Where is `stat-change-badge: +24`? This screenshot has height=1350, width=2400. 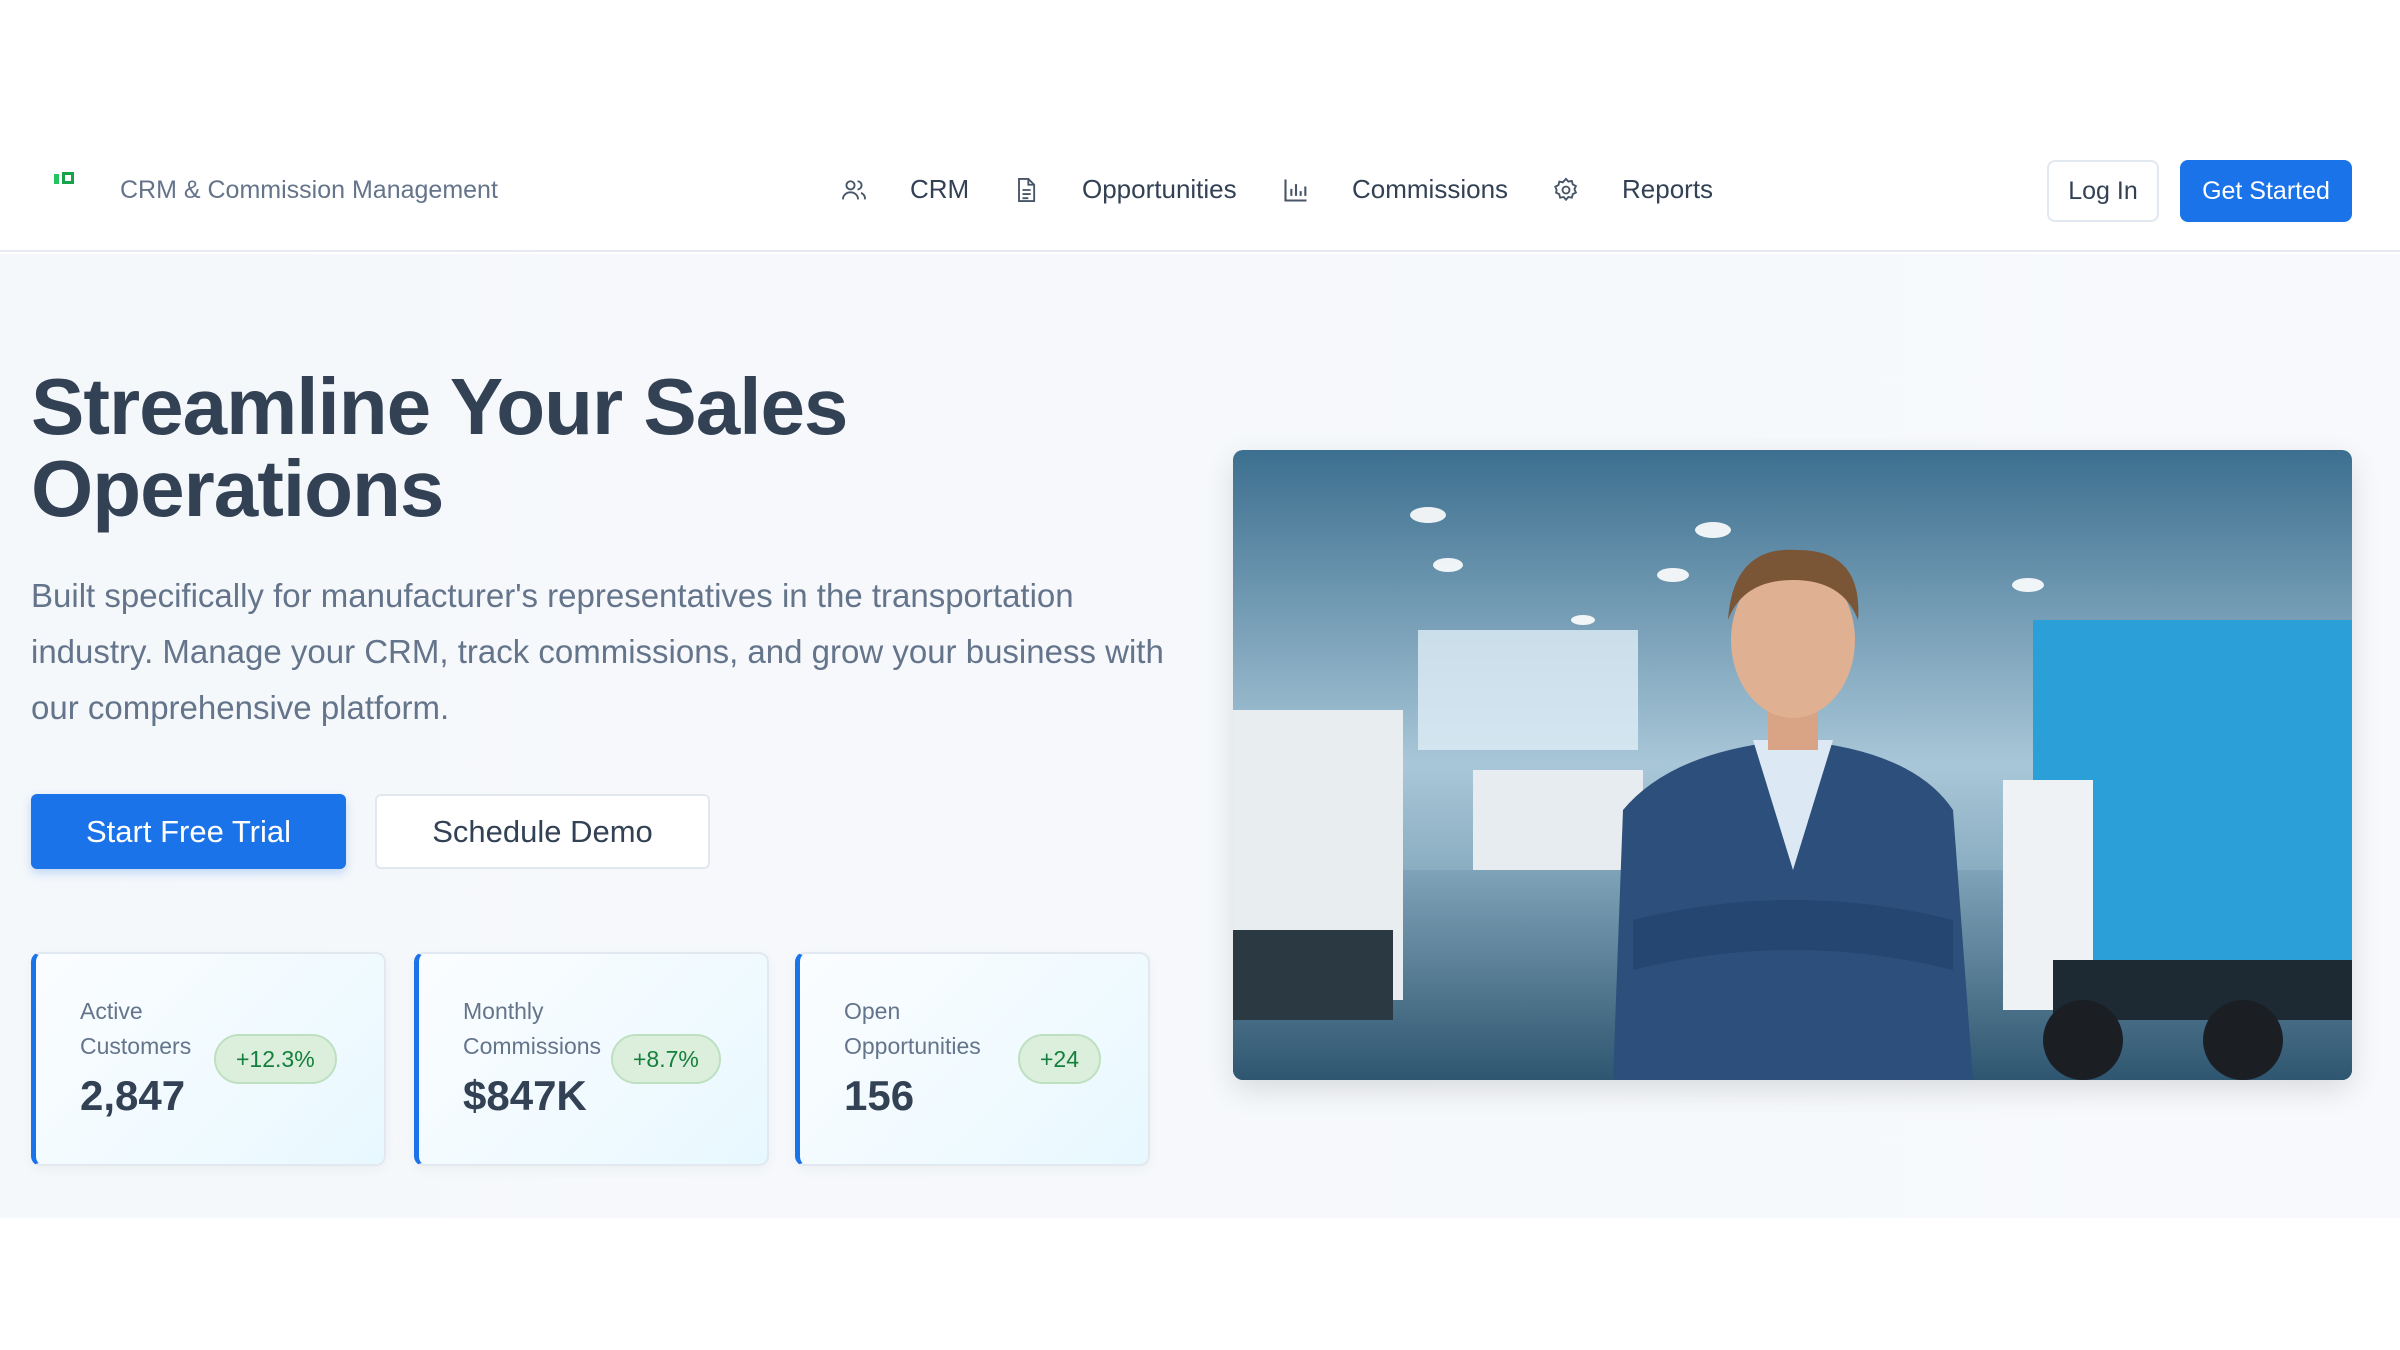
stat-change-badge: +24 is located at coordinates (1060, 1059).